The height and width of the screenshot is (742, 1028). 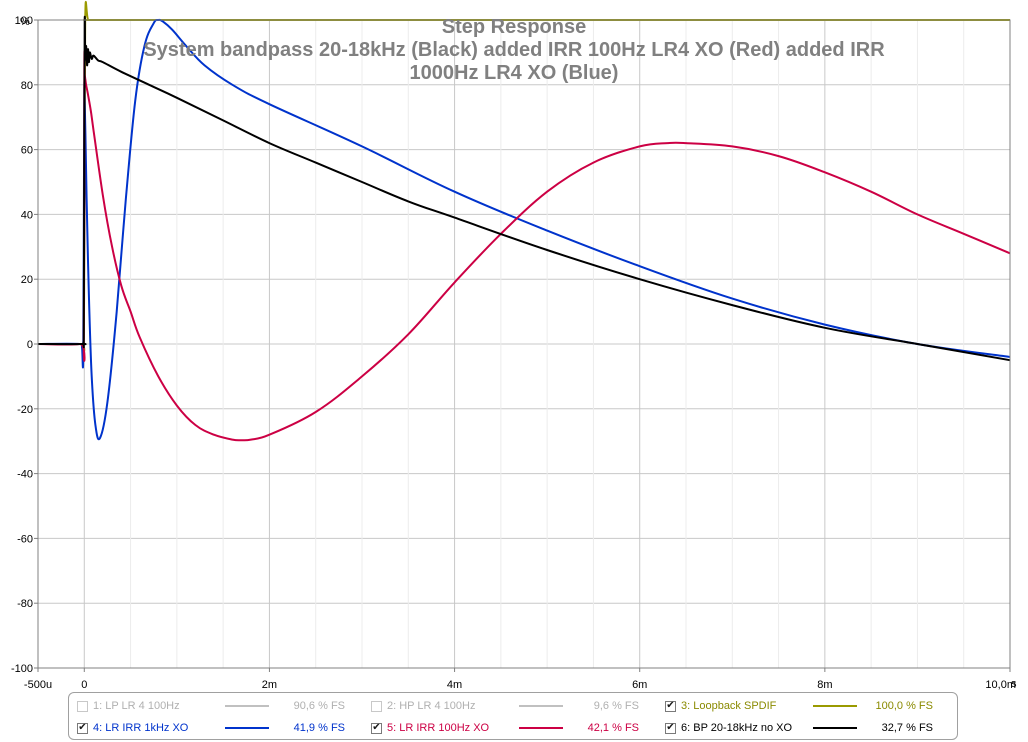 I want to click on x-tick-label: 8m, so click(x=824, y=685).